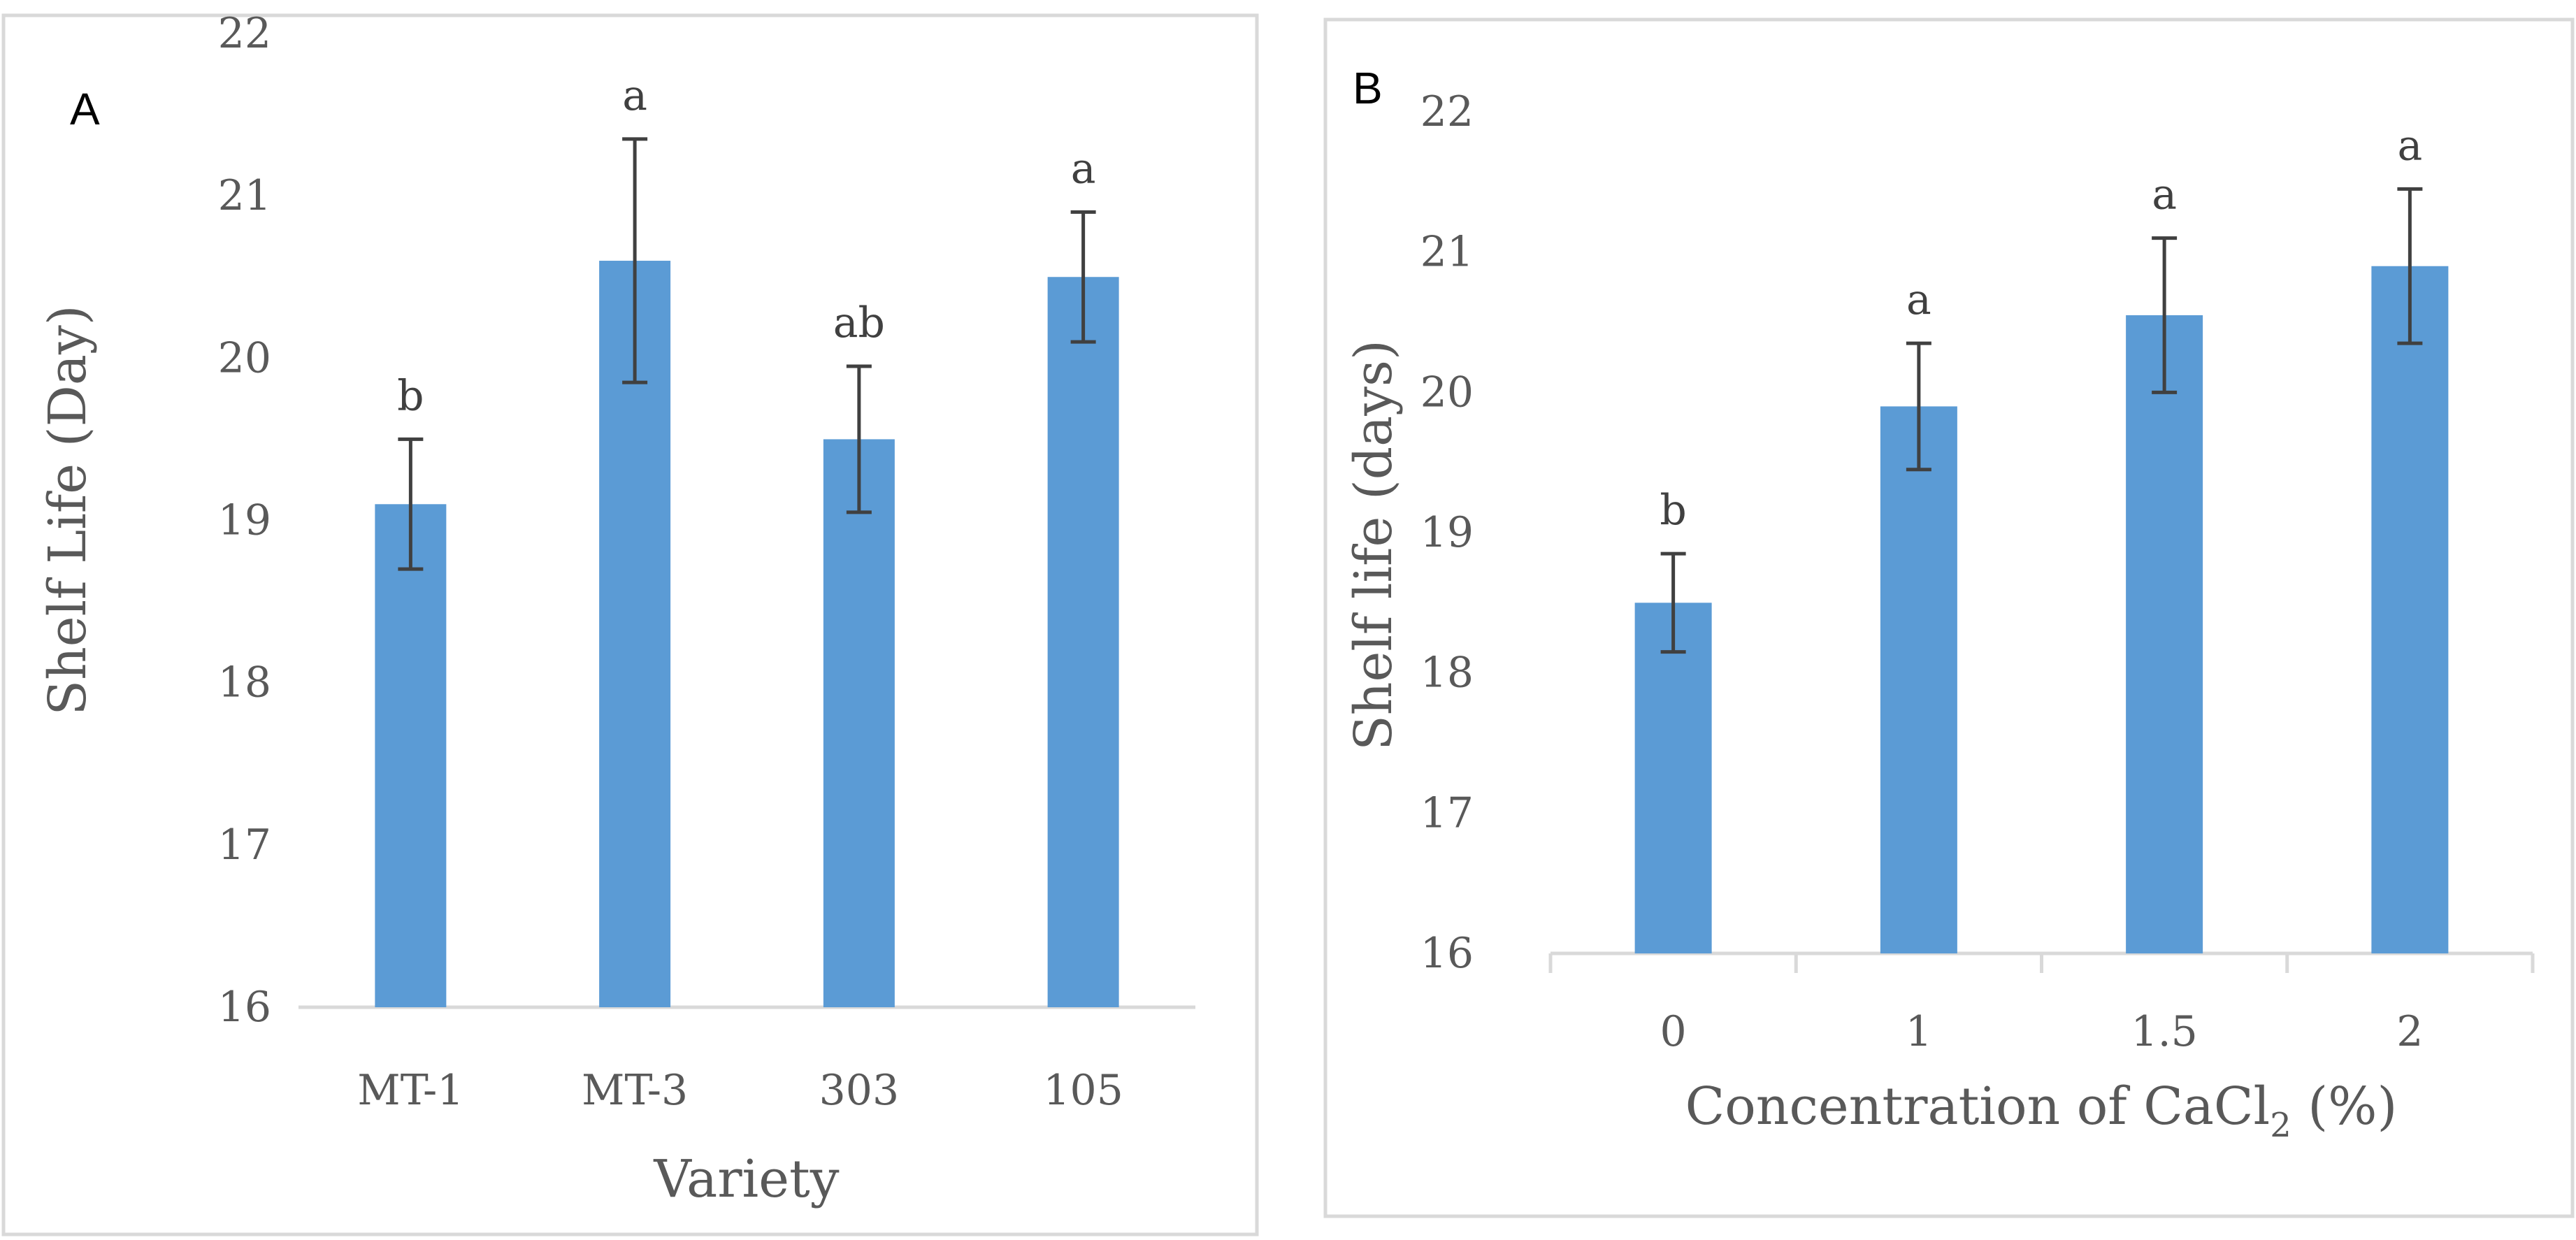 The image size is (2576, 1240). Describe the element at coordinates (1978, 1106) in the screenshot. I see `panel-b-x-axis-title-main: Concentration of CaCl` at that location.